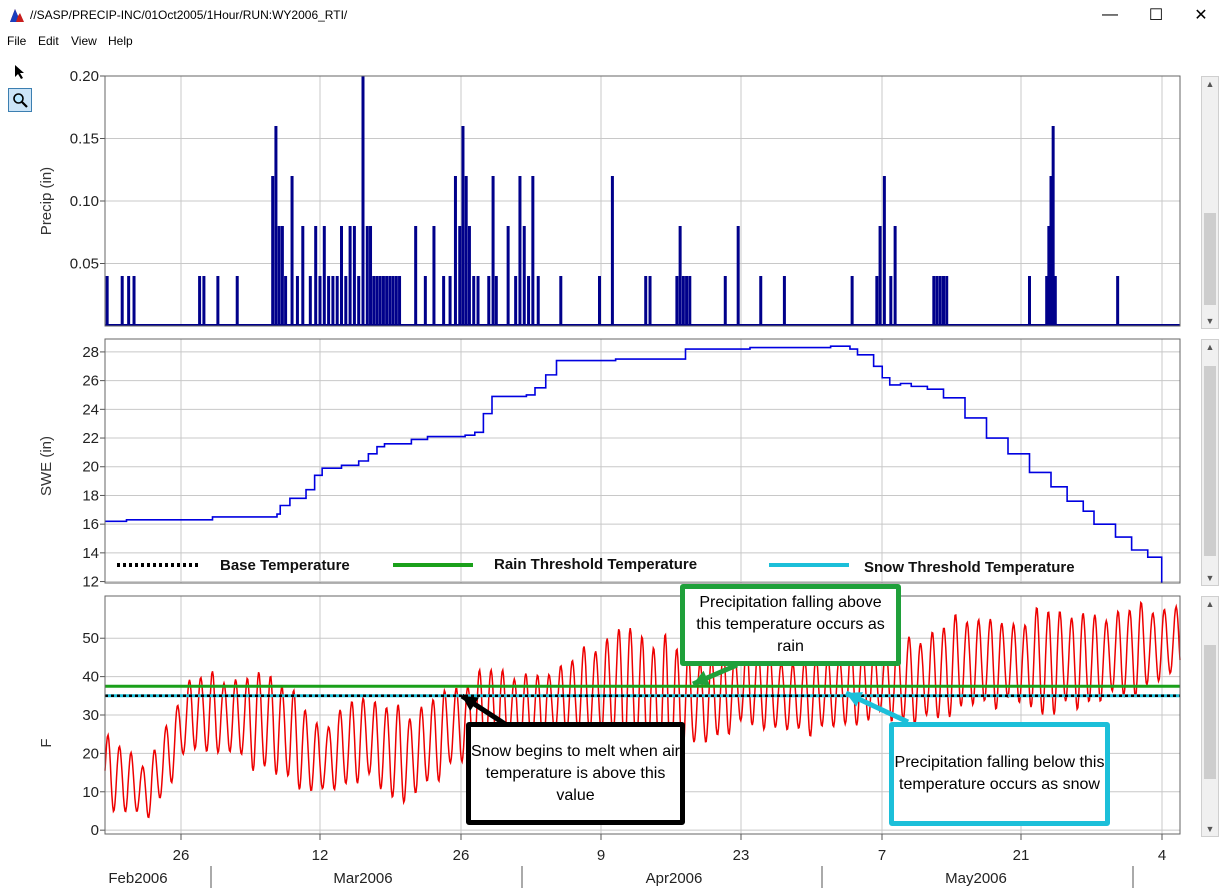 The image size is (1224, 890). I want to click on y-tick-label: 28, so click(90, 352).